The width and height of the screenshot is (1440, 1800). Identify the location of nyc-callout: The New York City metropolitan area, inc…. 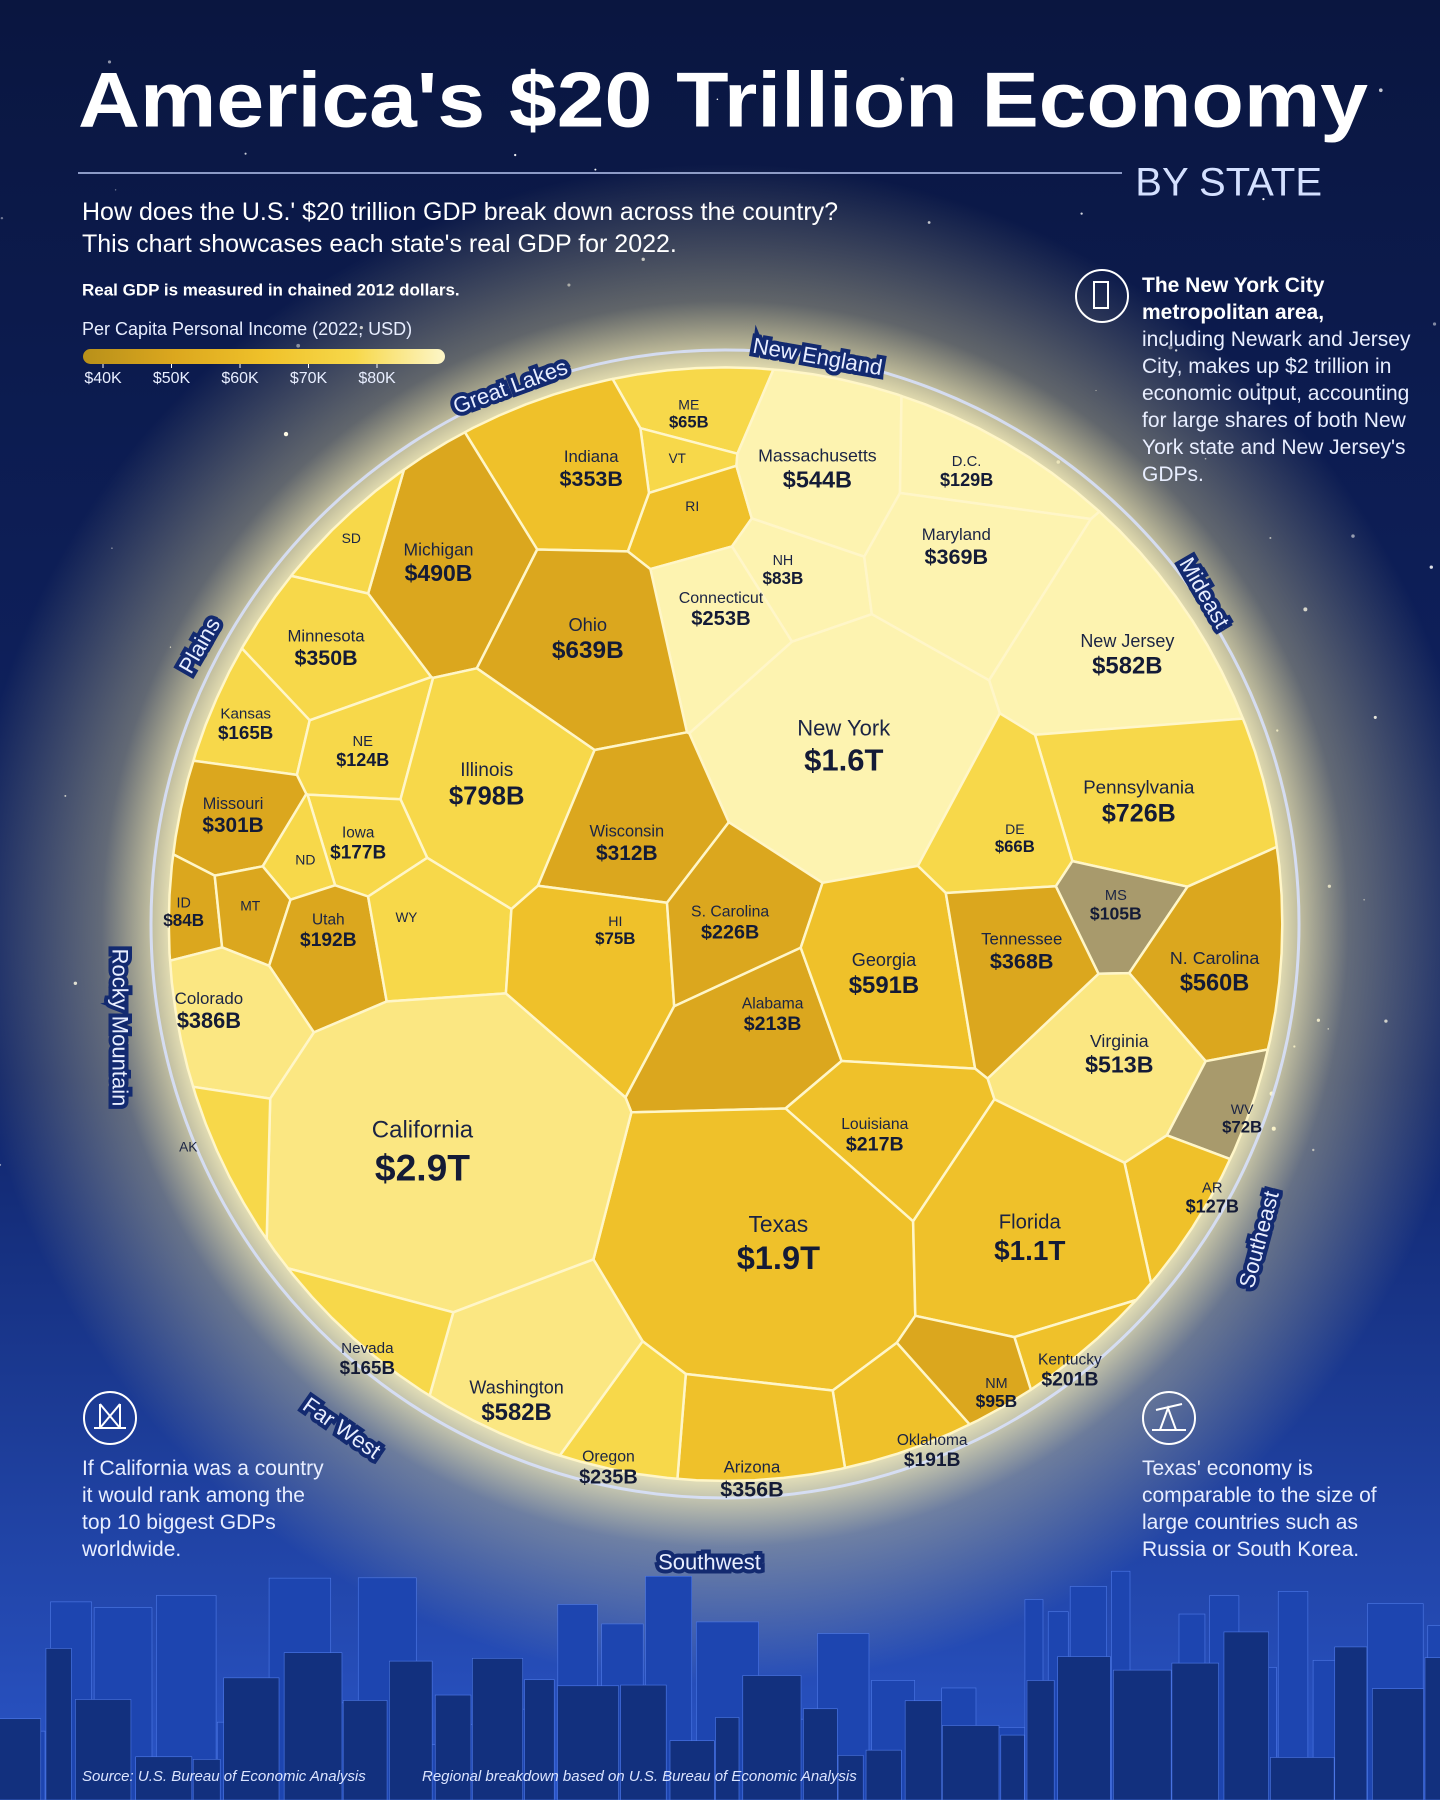
(1277, 380).